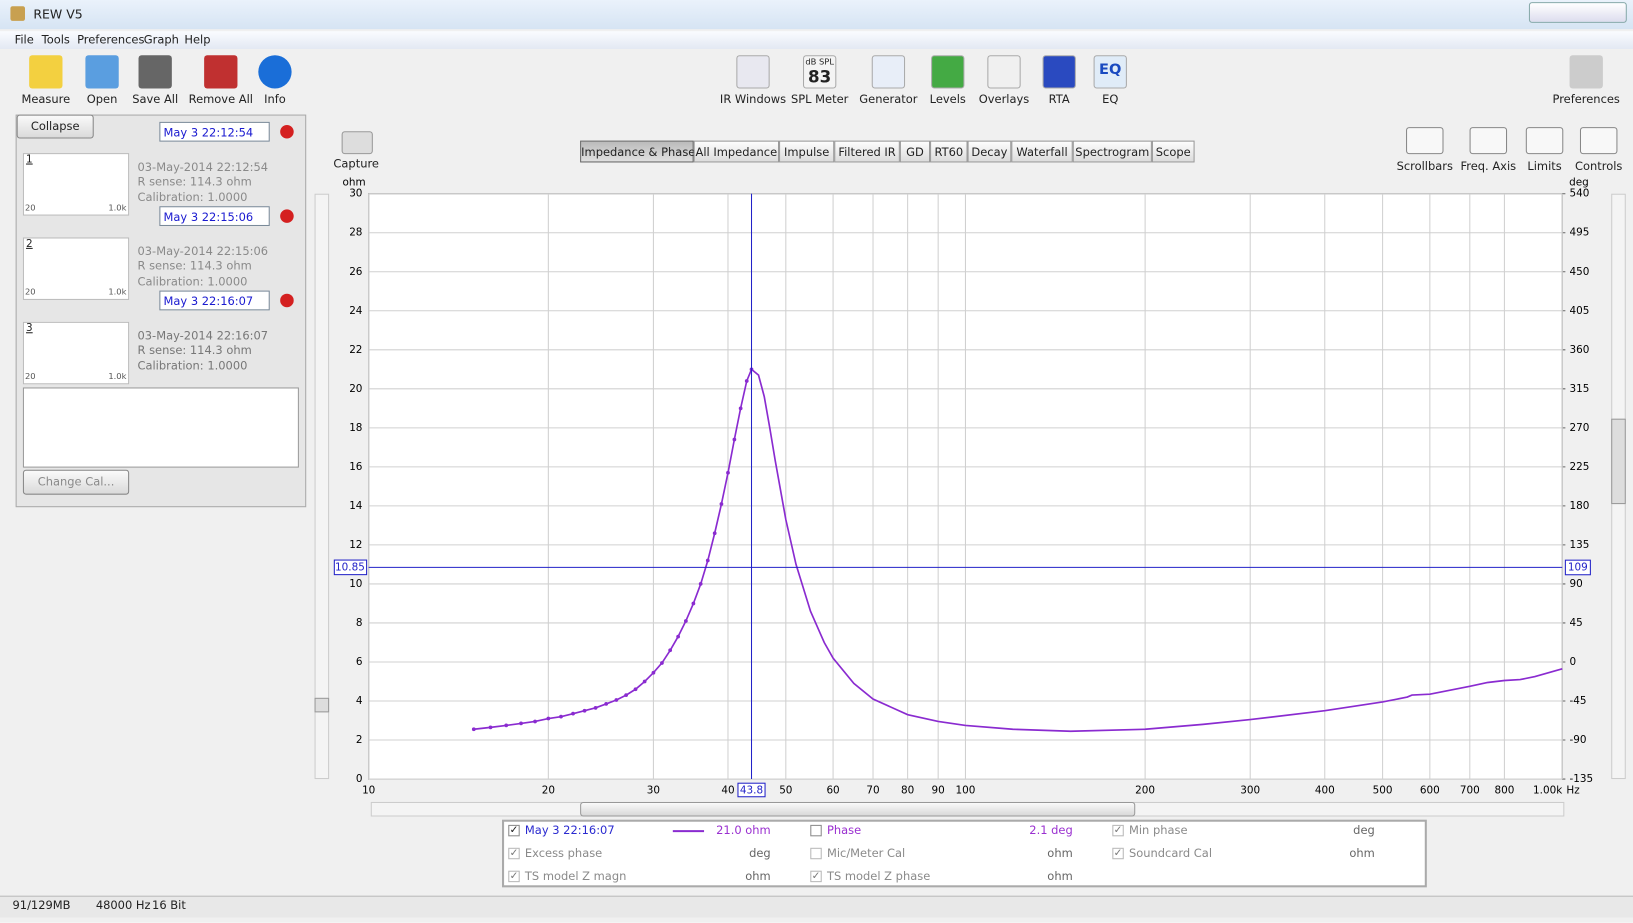  Describe the element at coordinates (878, 876) in the screenshot. I see `legend-name: TS model Z phase` at that location.